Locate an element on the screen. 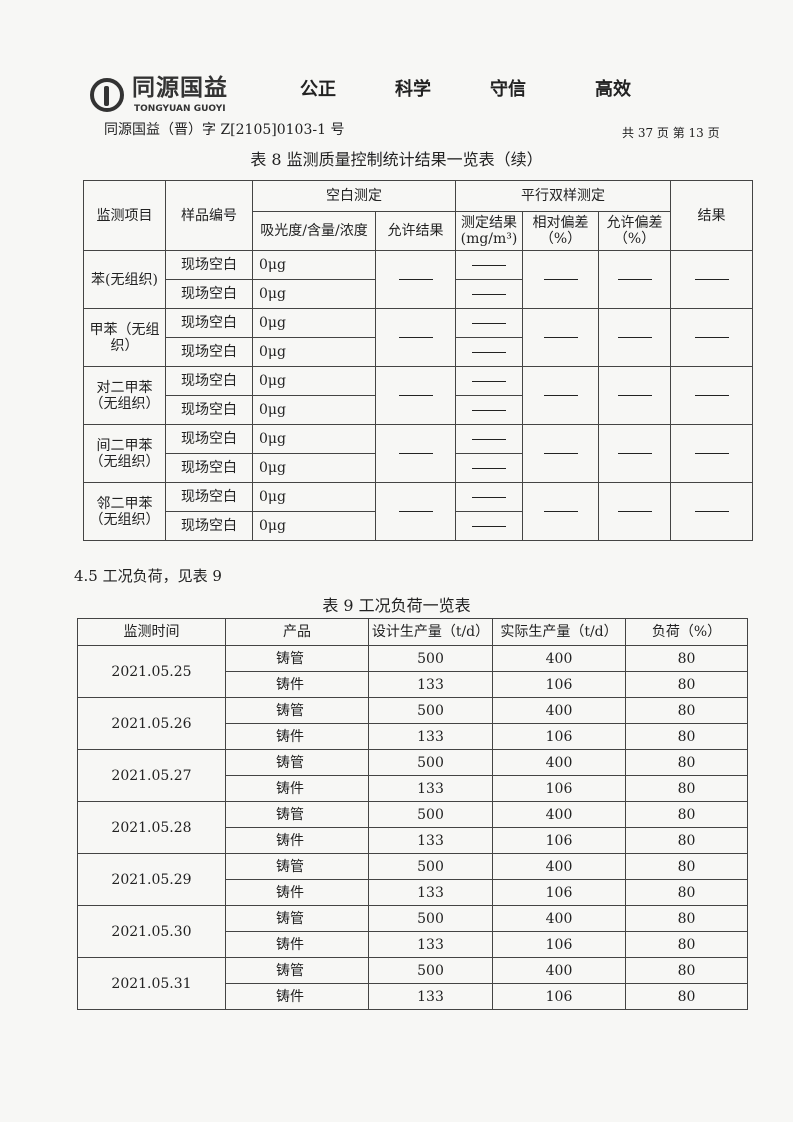 Image resolution: width=793 pixels, height=1122 pixels. header-rel-dev: 相对偏差（%） is located at coordinates (560, 231).